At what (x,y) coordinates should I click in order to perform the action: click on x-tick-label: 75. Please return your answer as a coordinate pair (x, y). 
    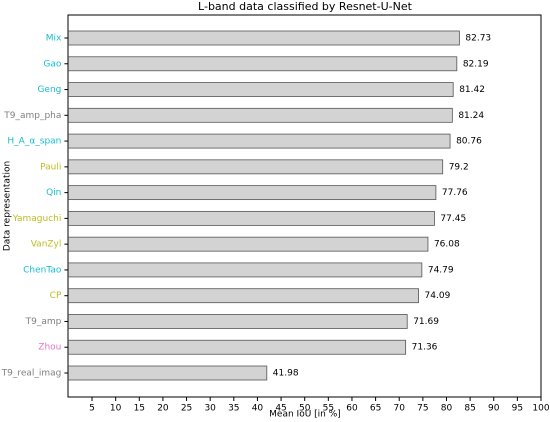
    Looking at the image, I should click on (422, 409).